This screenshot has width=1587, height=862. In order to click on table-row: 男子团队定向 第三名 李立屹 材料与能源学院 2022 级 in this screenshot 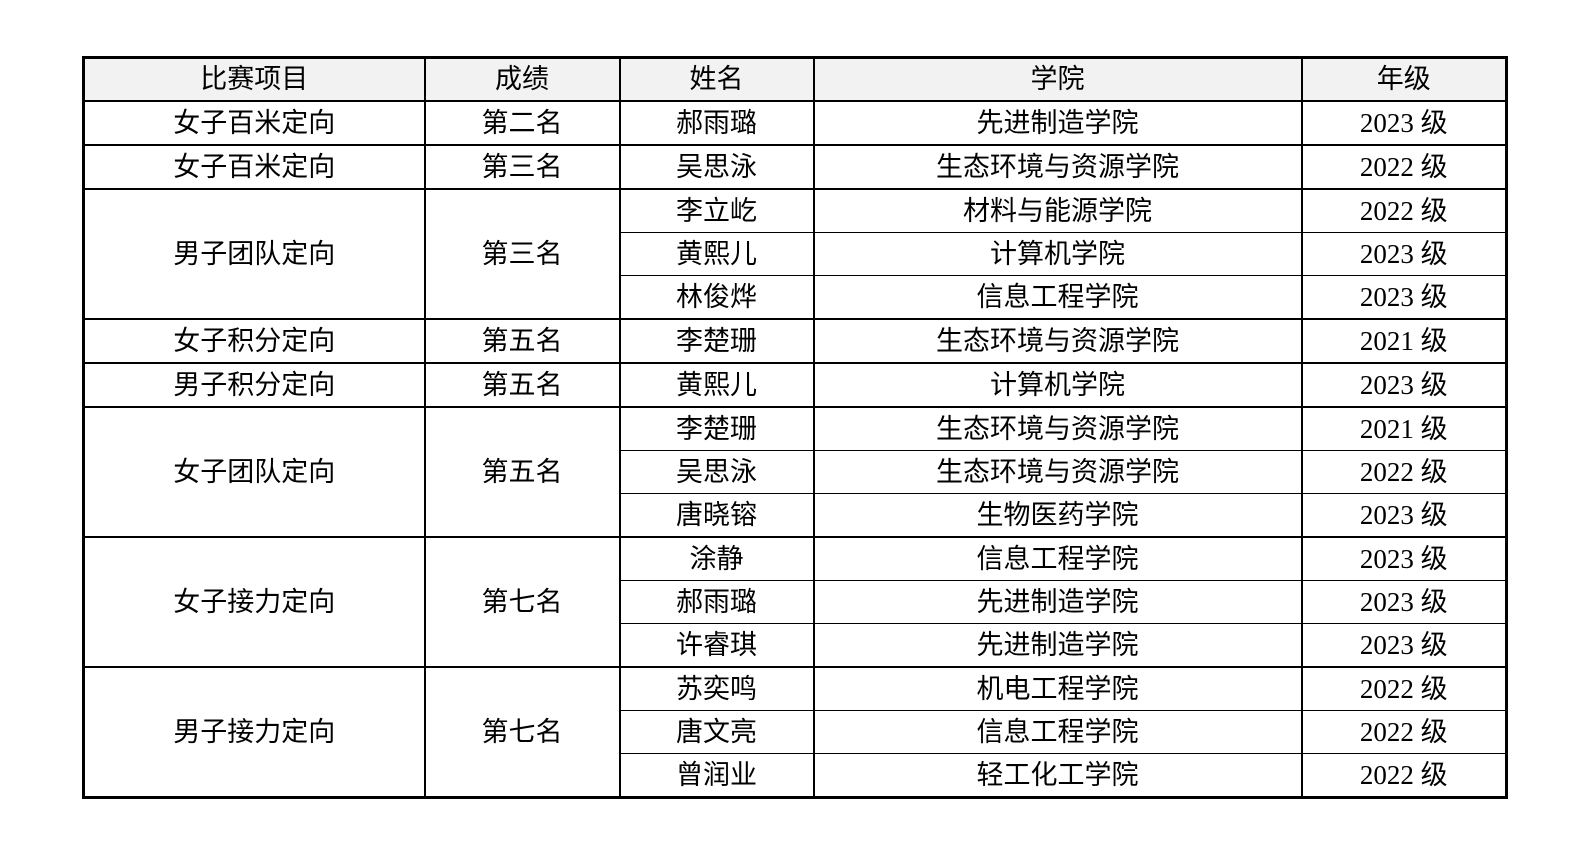, I will do `click(795, 254)`.